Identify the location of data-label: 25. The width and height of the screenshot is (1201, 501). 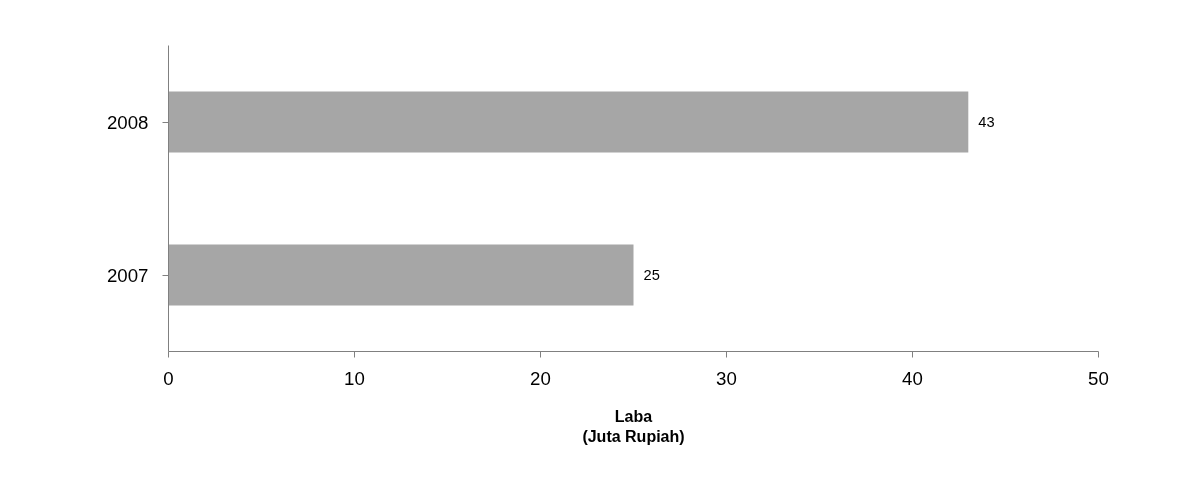
(651, 275).